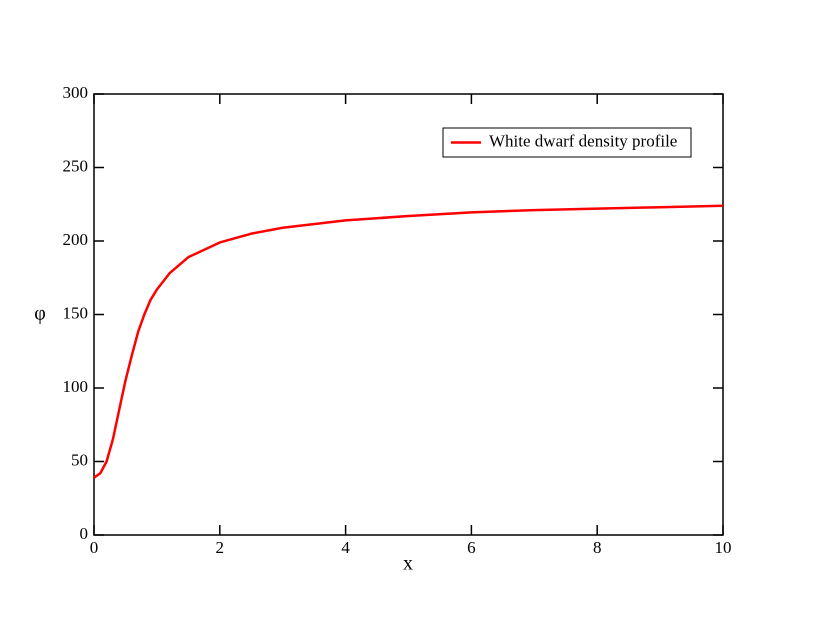 This screenshot has height=634, width=814. What do you see at coordinates (94, 547) in the screenshot?
I see `x-tick-label: 0` at bounding box center [94, 547].